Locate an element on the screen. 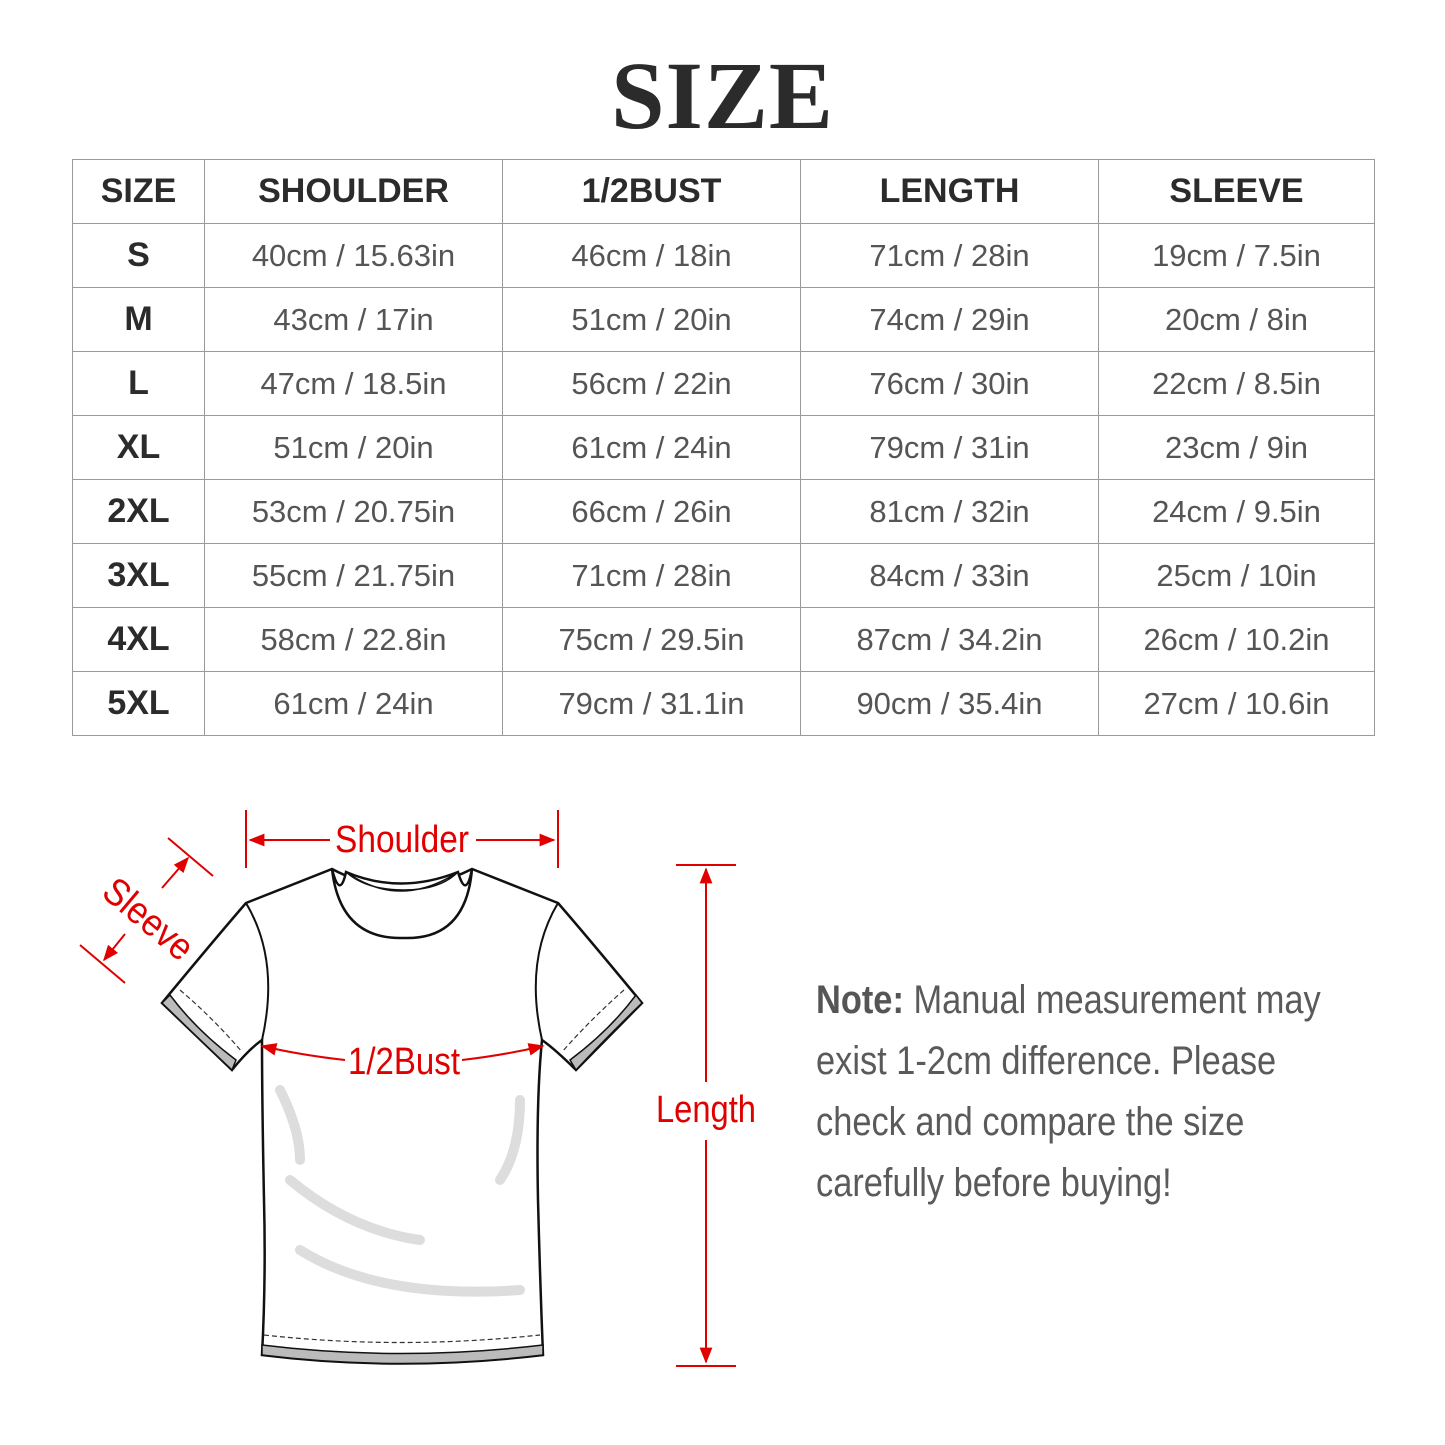 This screenshot has height=1445, width=1445. measurement-cell: 40cm / 15.63in is located at coordinates (353, 255).